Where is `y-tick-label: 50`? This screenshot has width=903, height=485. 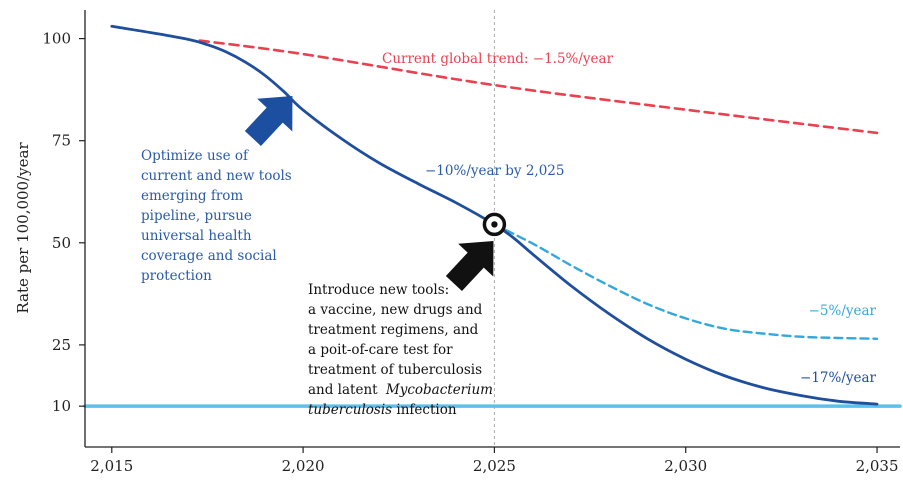 y-tick-label: 50 is located at coordinates (61, 243).